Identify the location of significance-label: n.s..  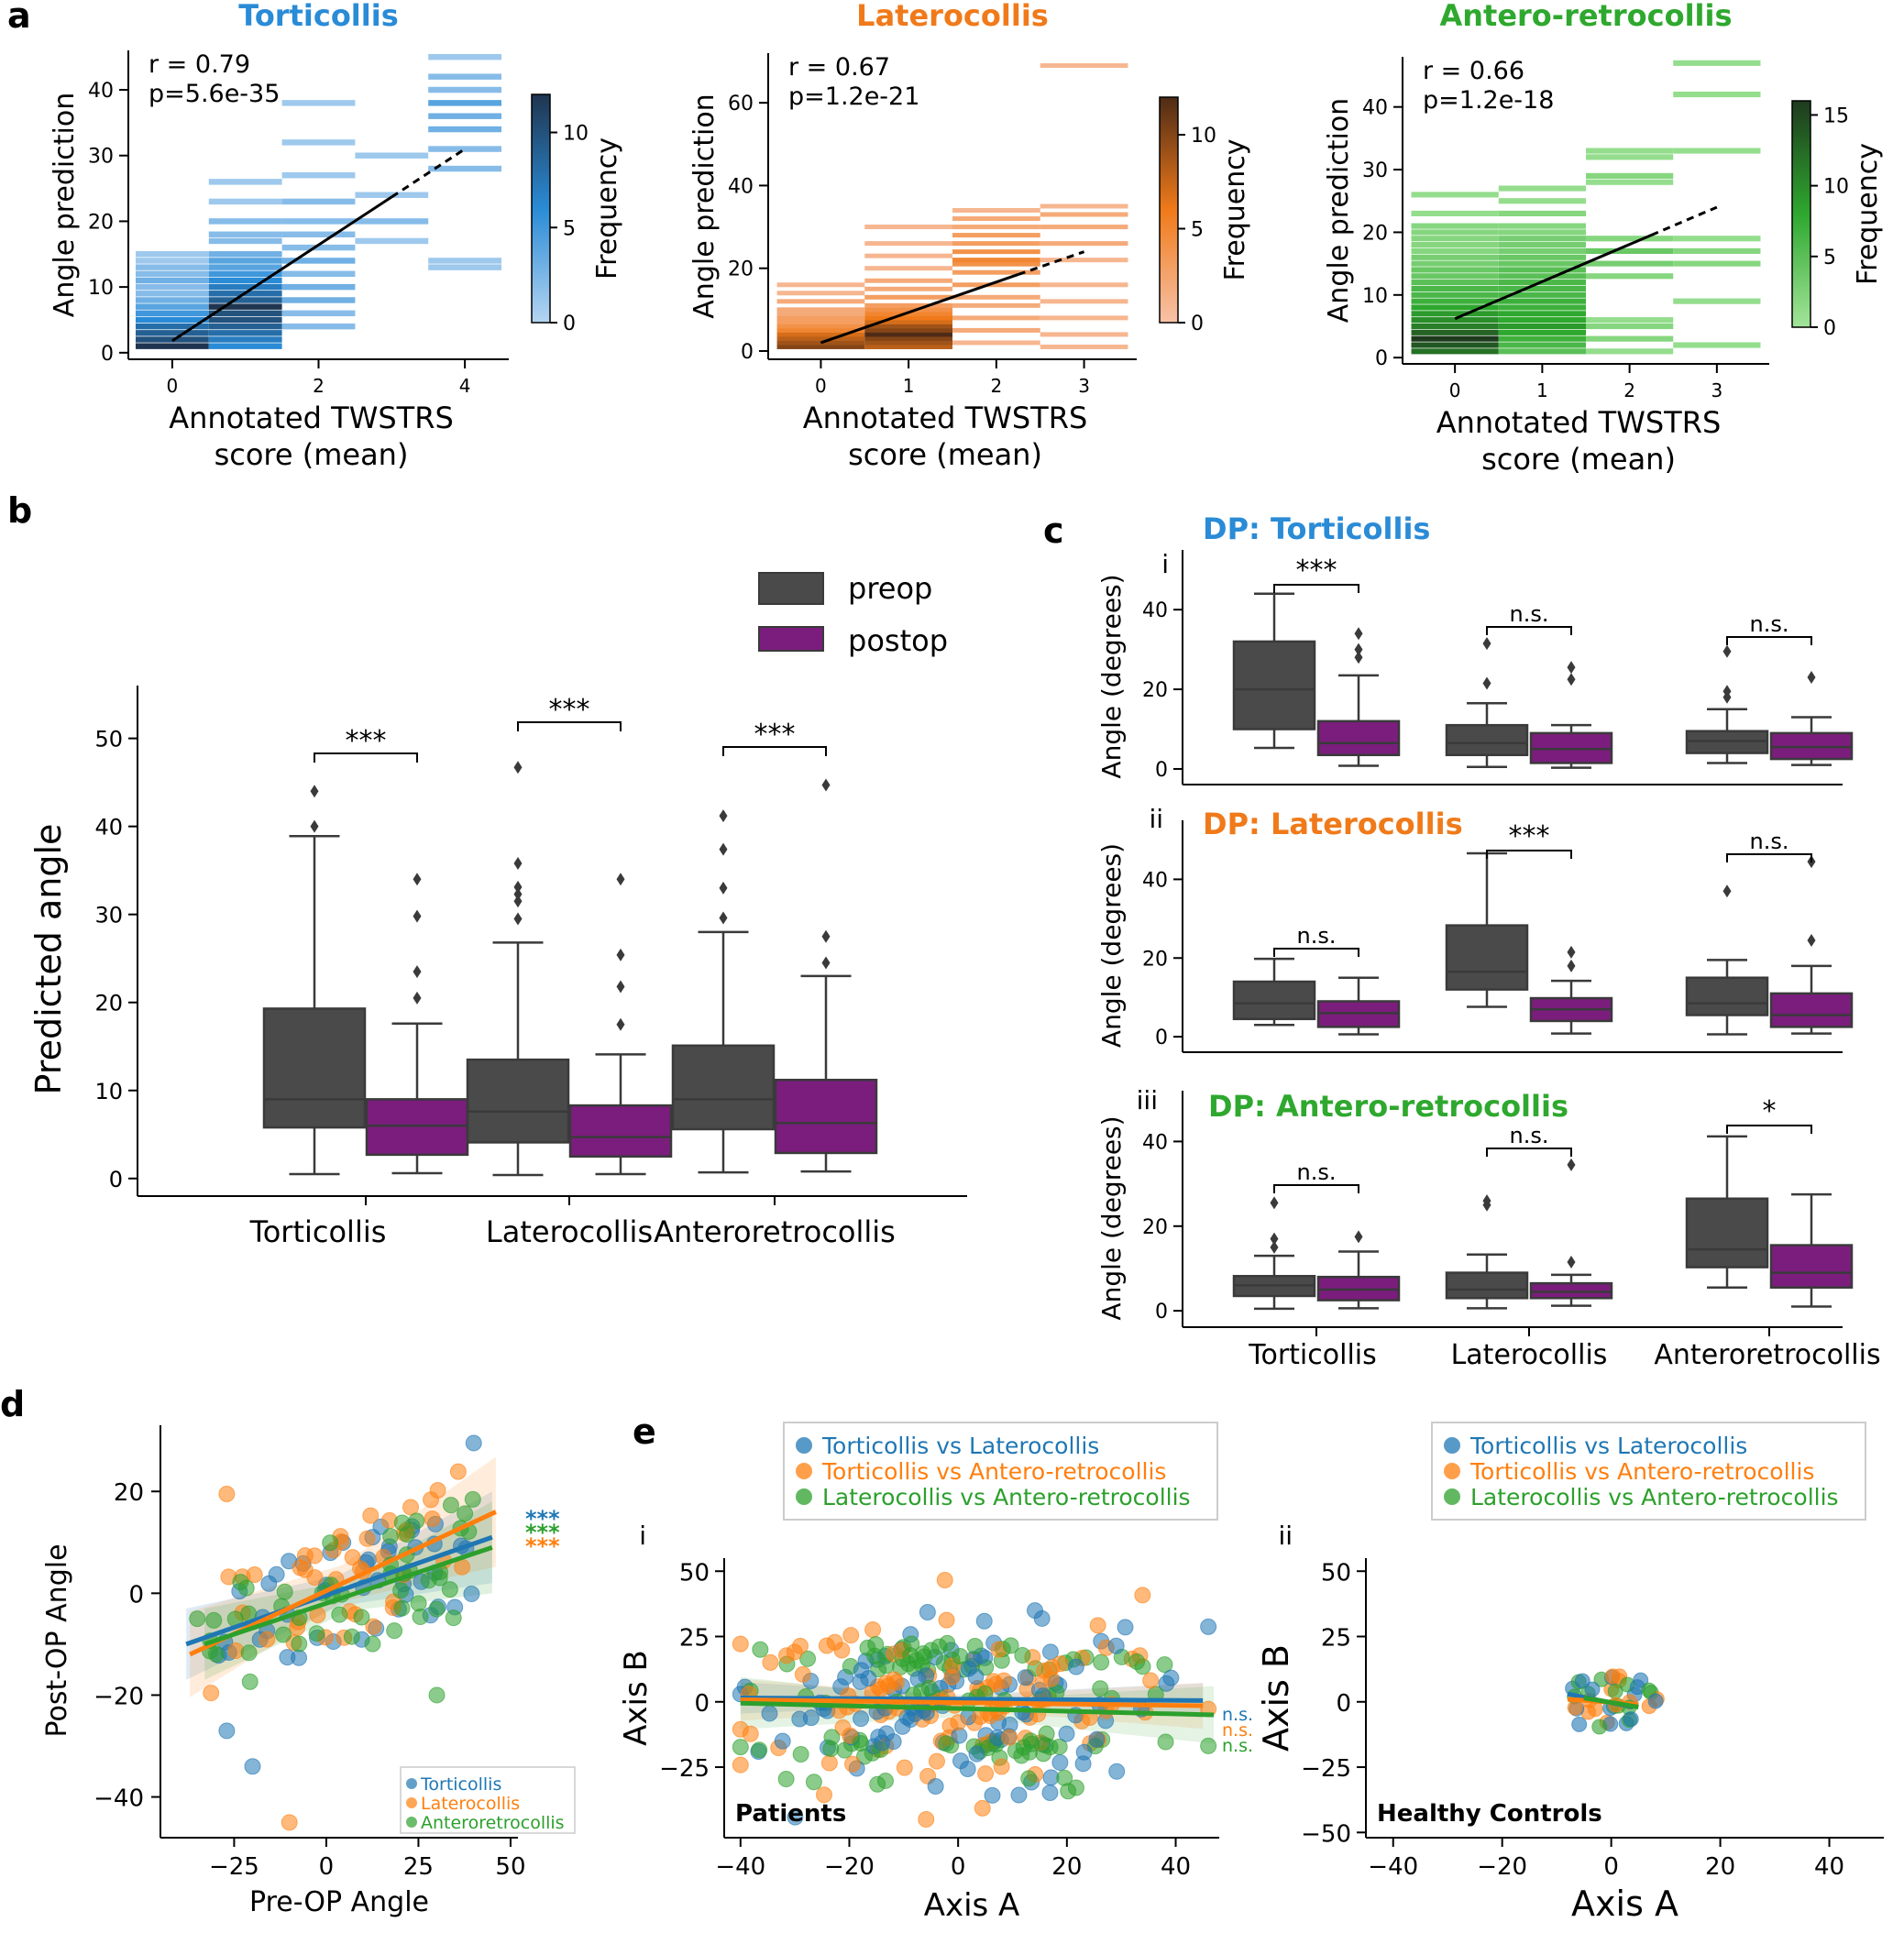
(1769, 624).